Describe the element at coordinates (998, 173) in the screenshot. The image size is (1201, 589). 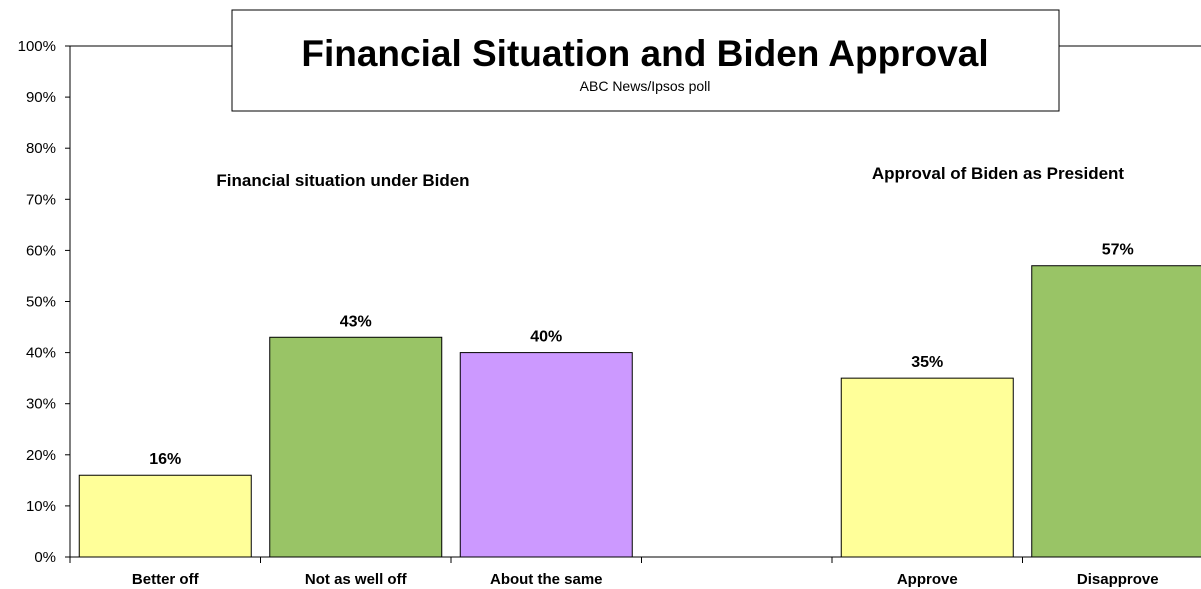
I see `group-label-approval: Approval of Biden as President` at that location.